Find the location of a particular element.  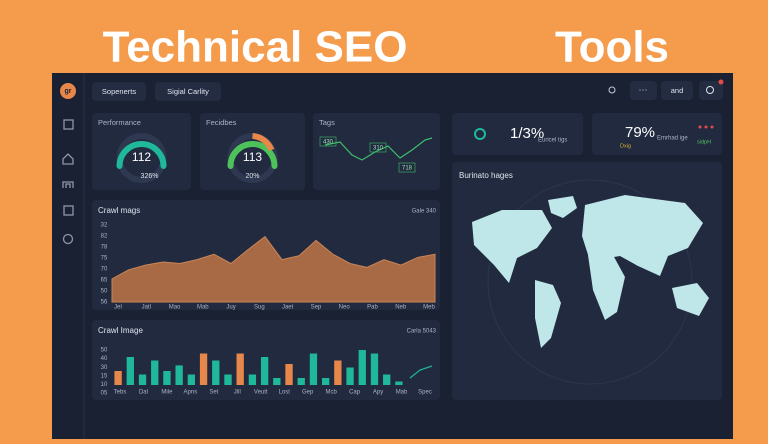

map-ring is located at coordinates (590, 282).